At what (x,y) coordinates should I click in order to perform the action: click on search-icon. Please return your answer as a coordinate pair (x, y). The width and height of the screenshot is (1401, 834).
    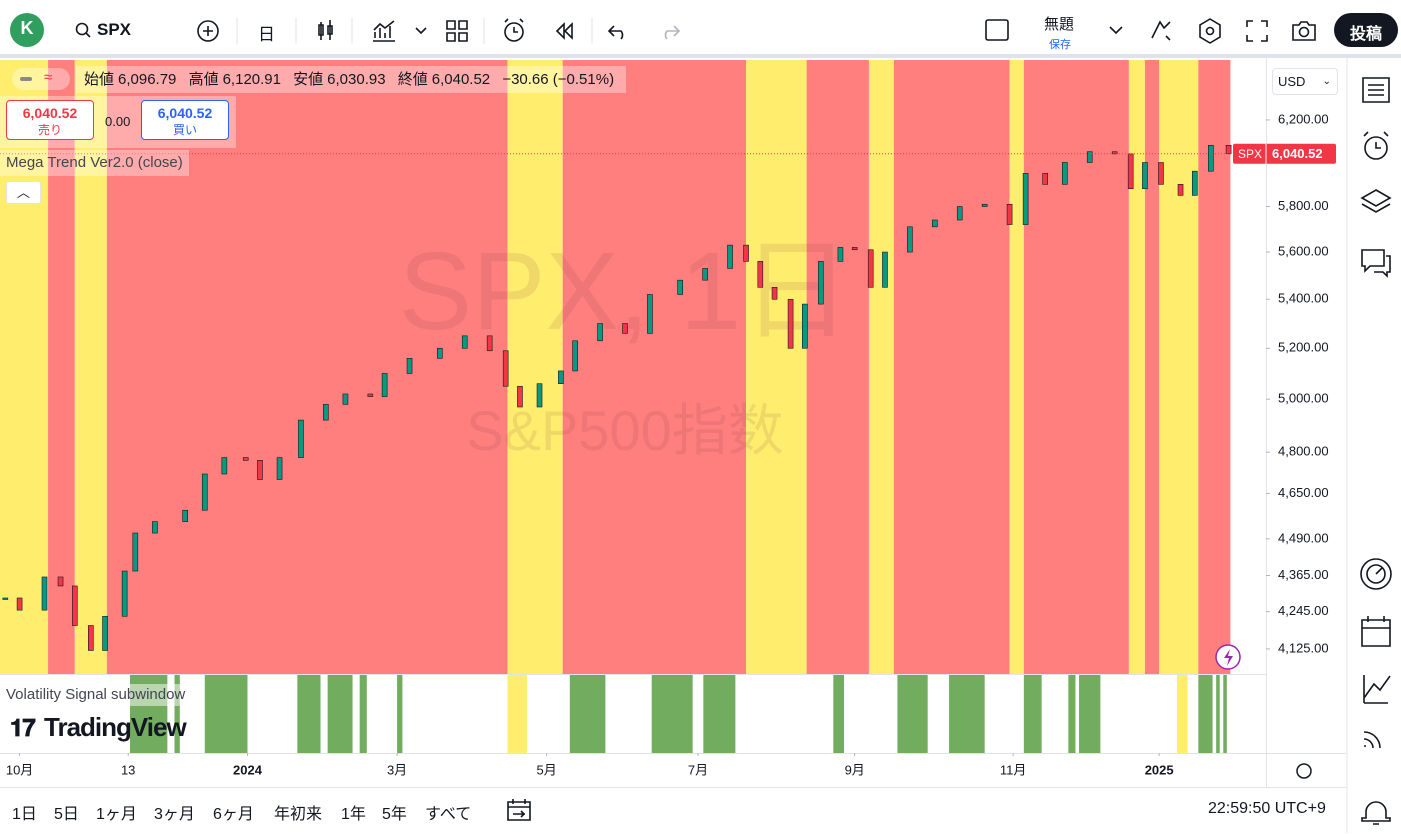
    Looking at the image, I should click on (82, 29).